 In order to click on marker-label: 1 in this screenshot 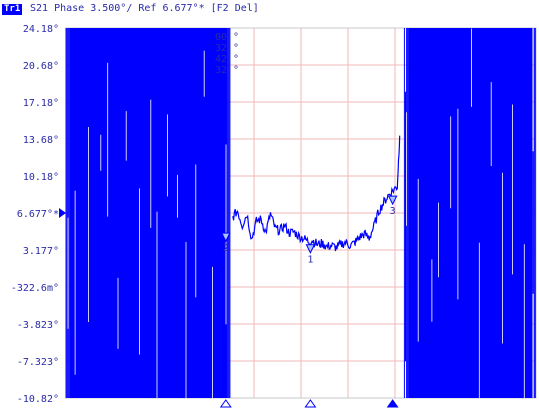, I will do `click(310, 260)`.